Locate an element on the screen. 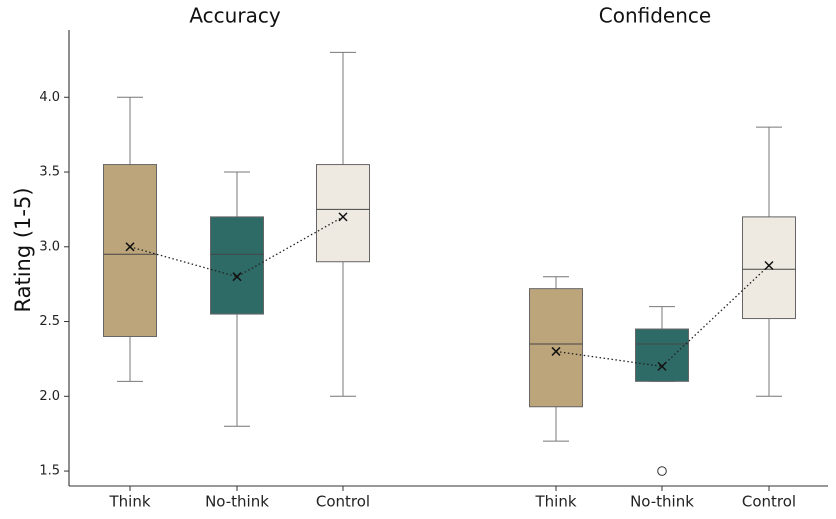 The height and width of the screenshot is (519, 836). y-tick-label: 3.0 is located at coordinates (49, 246).